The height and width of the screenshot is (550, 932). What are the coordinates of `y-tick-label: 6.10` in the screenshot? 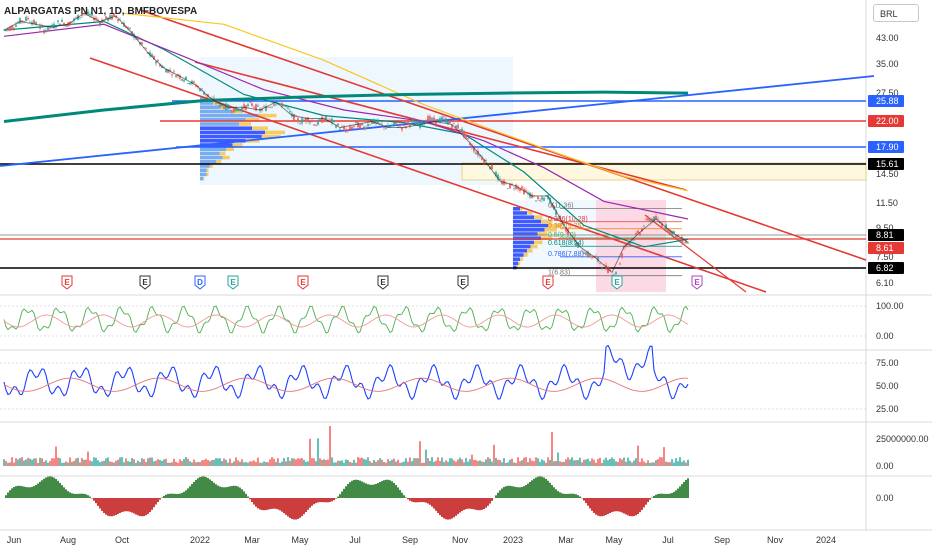 It's located at (885, 283).